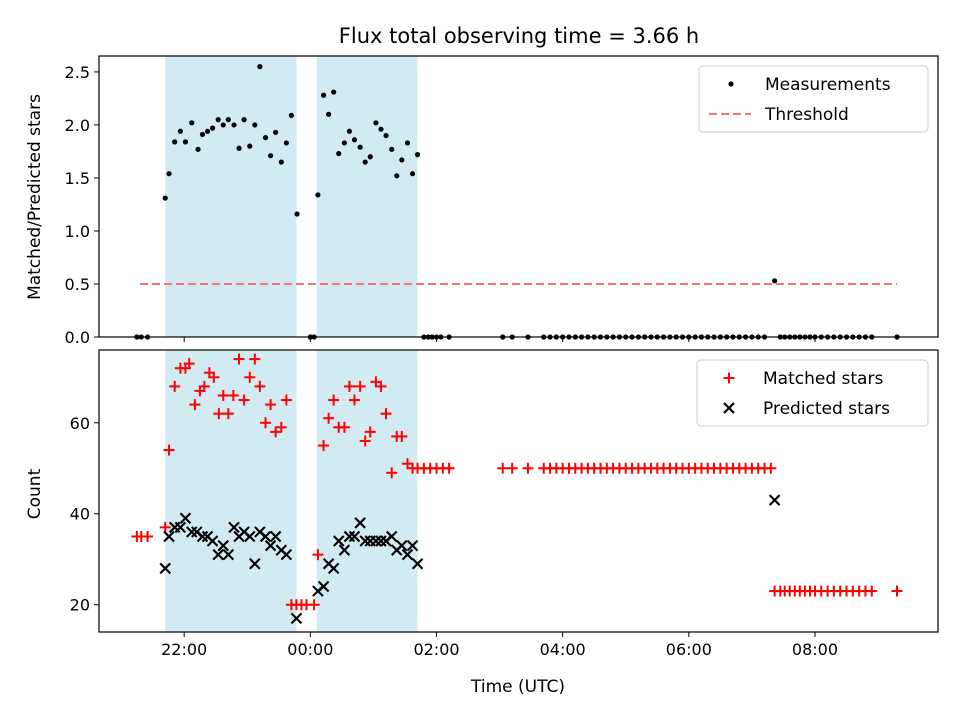 The height and width of the screenshot is (720, 960). Describe the element at coordinates (826, 409) in the screenshot. I see `legend-label: Predicted stars` at that location.